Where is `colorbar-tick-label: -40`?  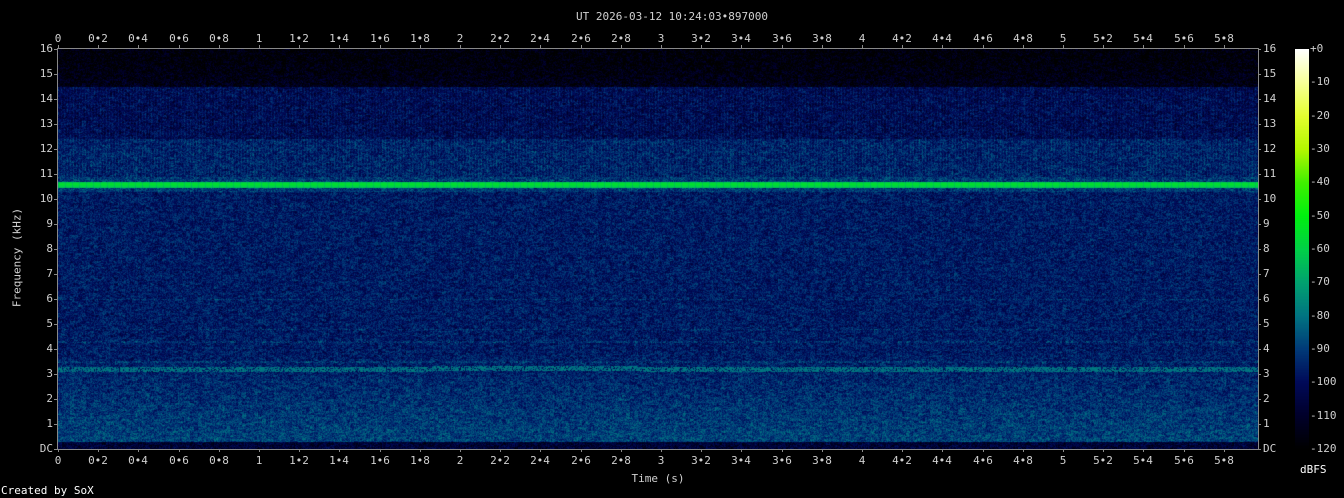
colorbar-tick-label: -40 is located at coordinates (1320, 181).